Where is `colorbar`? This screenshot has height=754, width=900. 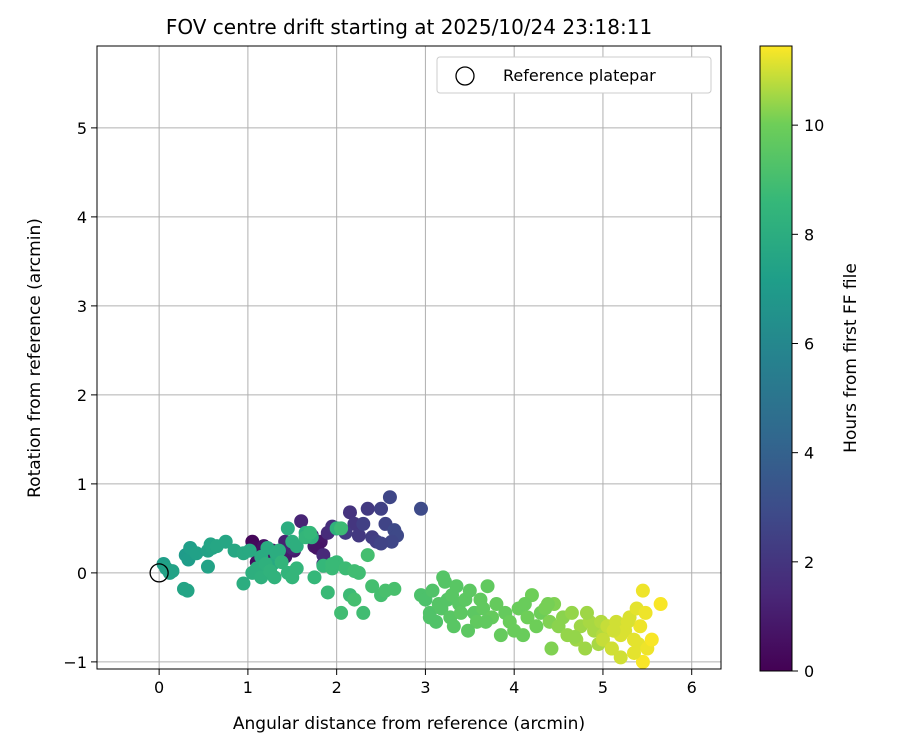
colorbar is located at coordinates (776, 358).